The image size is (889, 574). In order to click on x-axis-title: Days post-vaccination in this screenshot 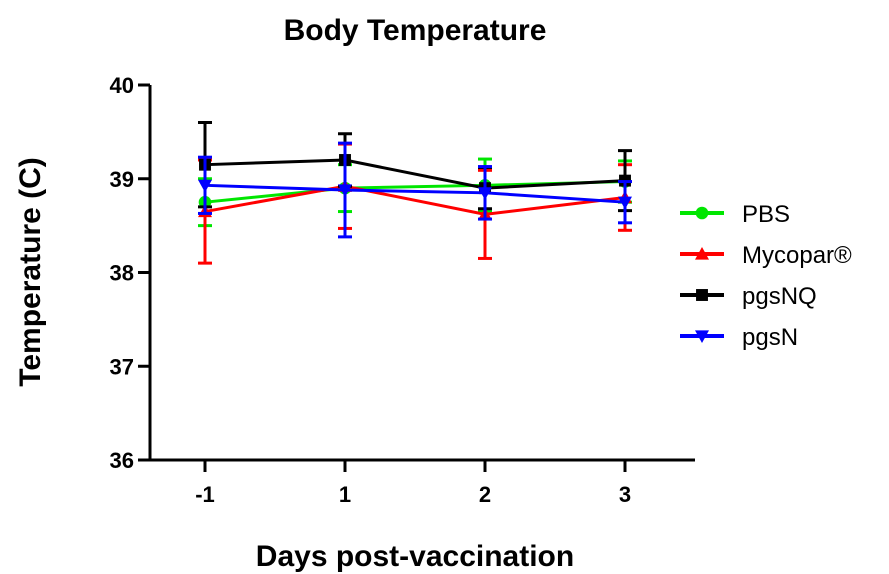, I will do `click(415, 556)`.